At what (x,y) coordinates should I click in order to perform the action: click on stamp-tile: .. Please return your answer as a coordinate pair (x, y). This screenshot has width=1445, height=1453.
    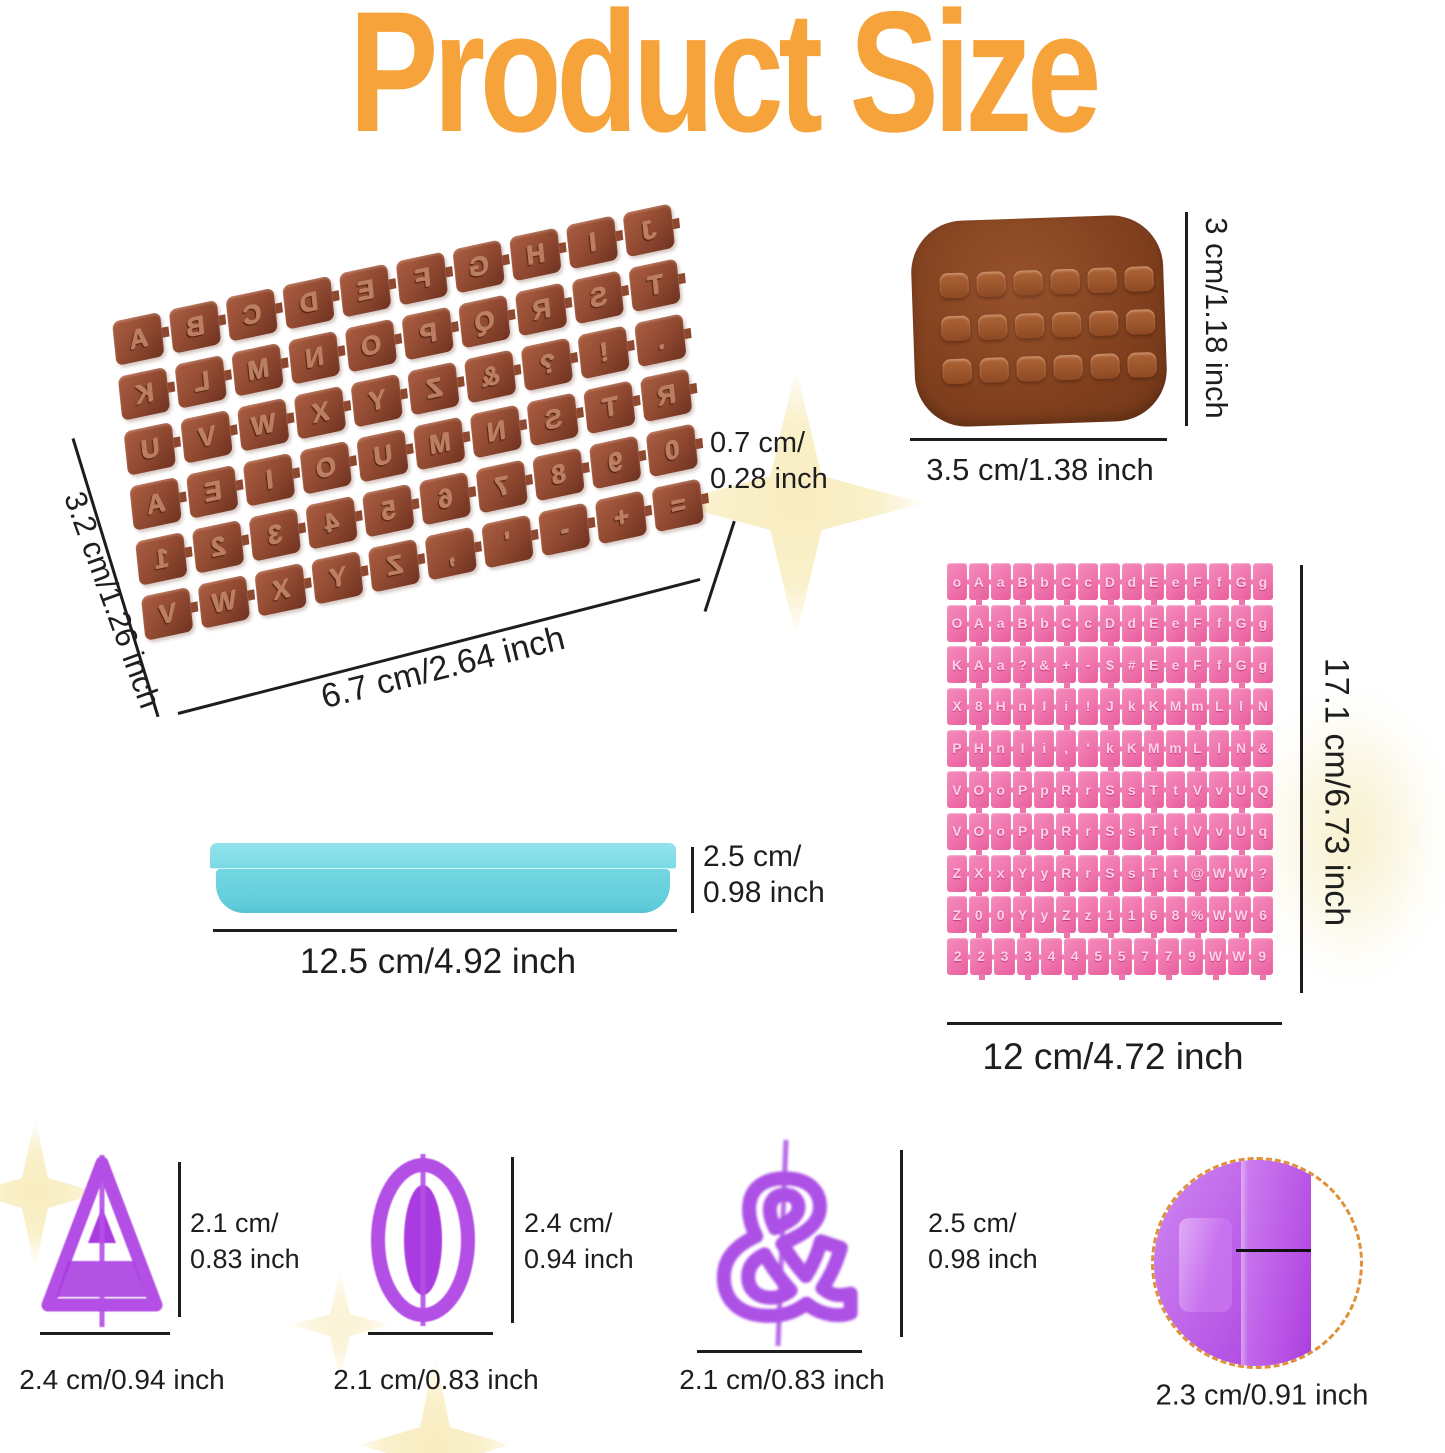
    Looking at the image, I should click on (660, 340).